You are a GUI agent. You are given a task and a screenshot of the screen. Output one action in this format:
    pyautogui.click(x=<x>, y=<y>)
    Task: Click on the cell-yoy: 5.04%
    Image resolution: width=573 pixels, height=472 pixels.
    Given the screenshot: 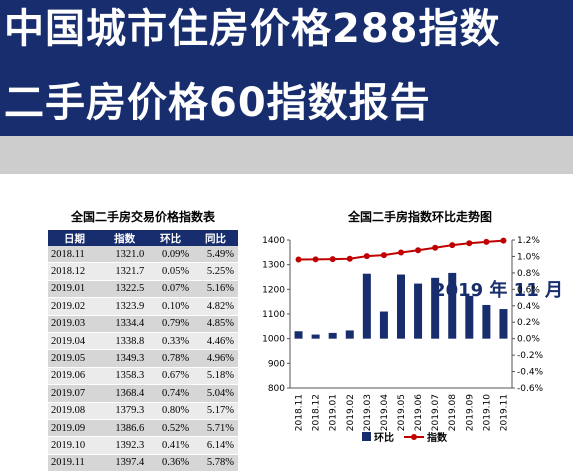 What is the action you would take?
    pyautogui.click(x=215, y=393)
    